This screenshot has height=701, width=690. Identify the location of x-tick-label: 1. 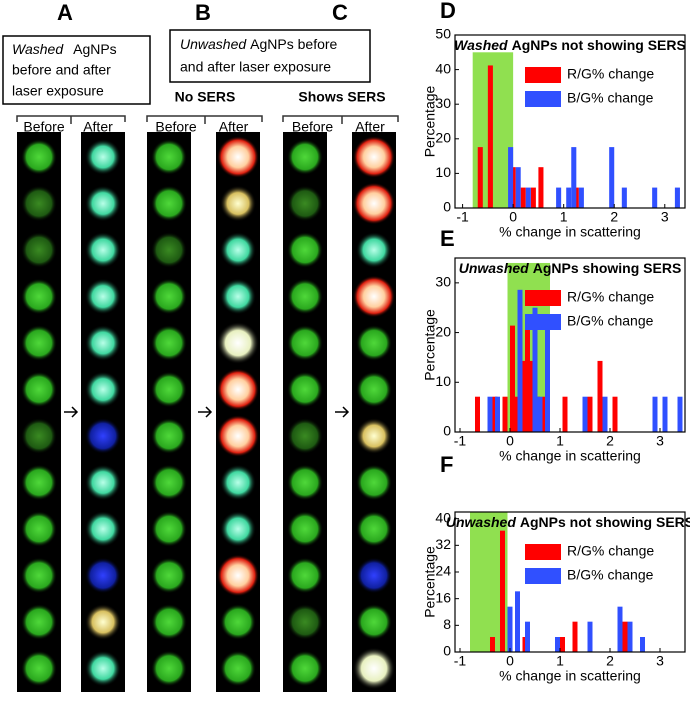
(564, 217).